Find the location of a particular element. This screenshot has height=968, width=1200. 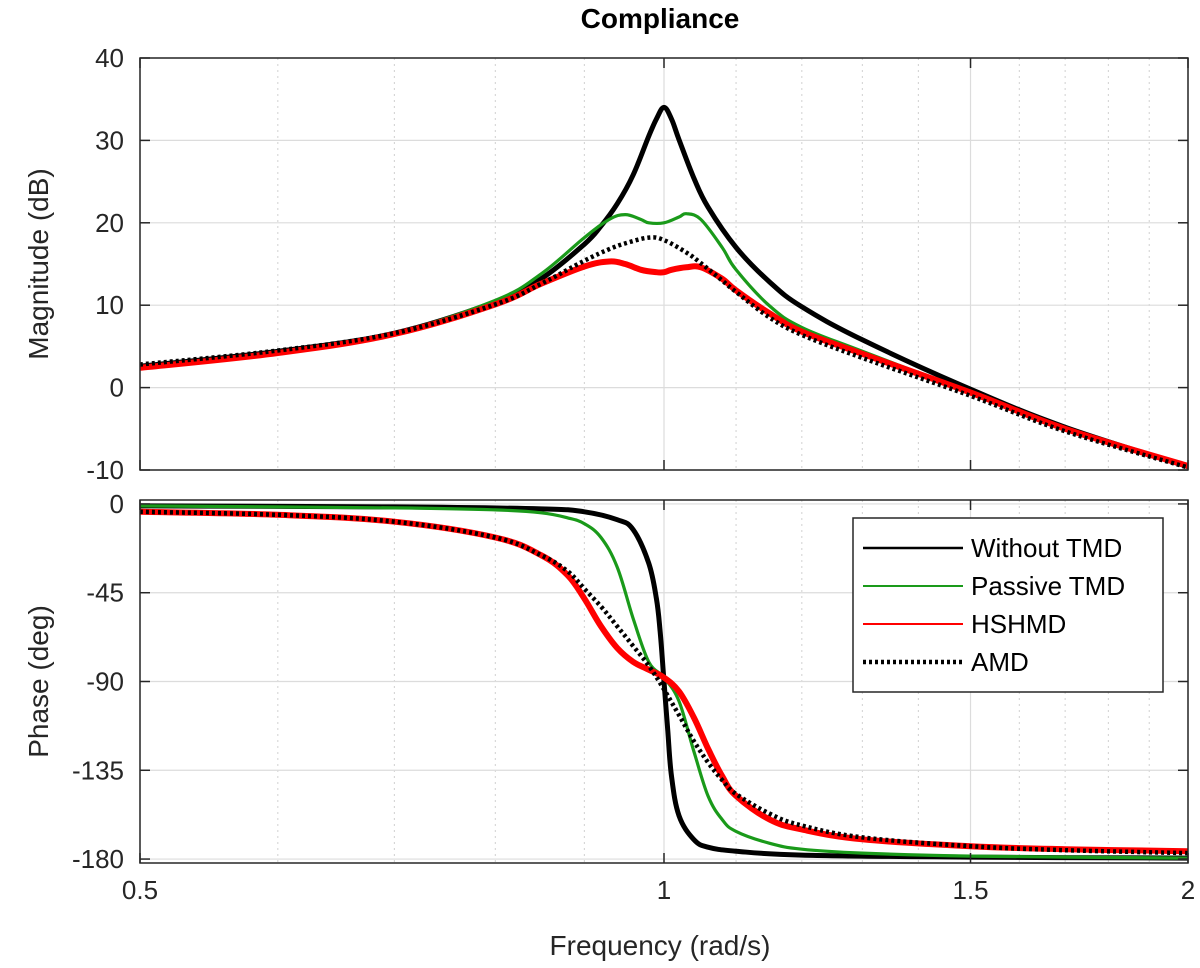

phase-y-axis-label: Phase (deg) is located at coordinates (38, 681).